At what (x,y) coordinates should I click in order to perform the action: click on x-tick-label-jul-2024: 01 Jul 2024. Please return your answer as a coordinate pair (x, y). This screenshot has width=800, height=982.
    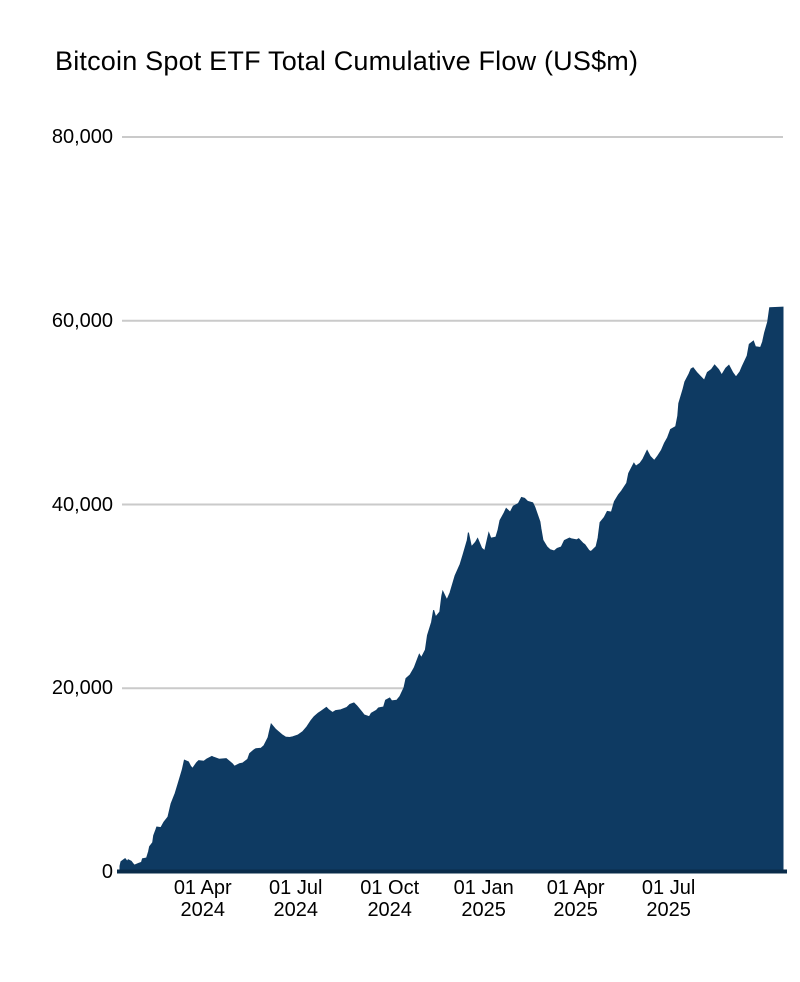
    Looking at the image, I should click on (296, 899).